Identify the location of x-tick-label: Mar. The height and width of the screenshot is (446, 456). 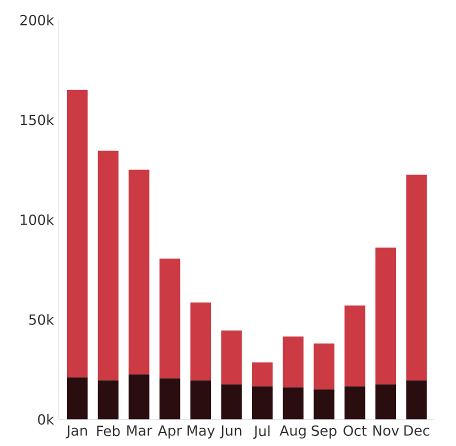
(139, 430).